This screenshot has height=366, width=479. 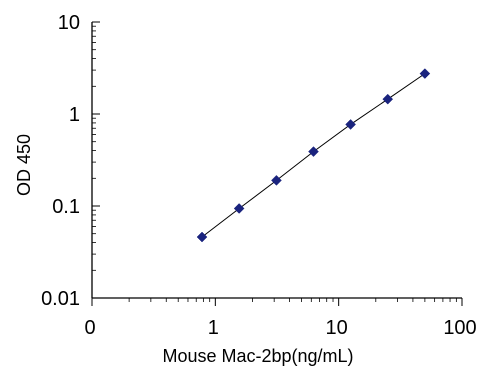 What do you see at coordinates (69, 23) in the screenshot?
I see `y-tick-label: 10` at bounding box center [69, 23].